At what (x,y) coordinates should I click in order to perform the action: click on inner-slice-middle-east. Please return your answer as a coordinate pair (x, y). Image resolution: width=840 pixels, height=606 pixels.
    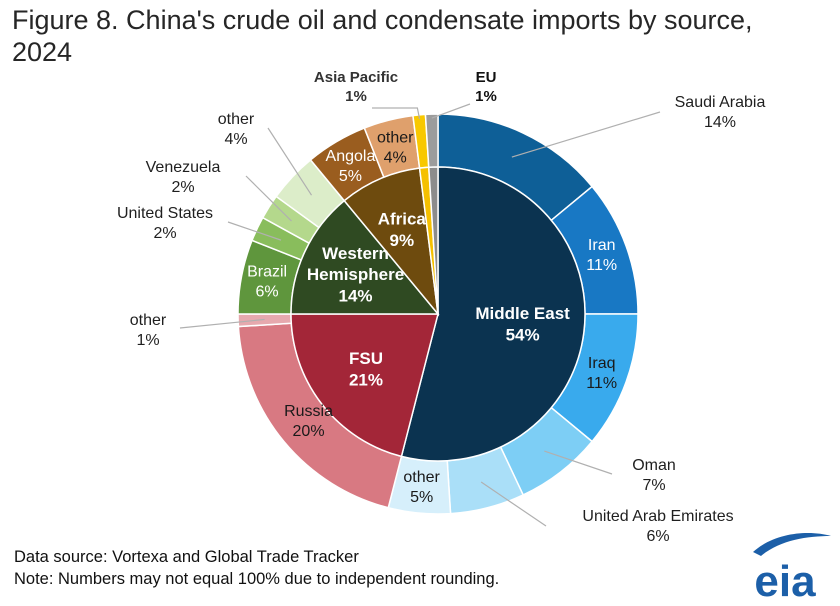
    Looking at the image, I should click on (493, 314).